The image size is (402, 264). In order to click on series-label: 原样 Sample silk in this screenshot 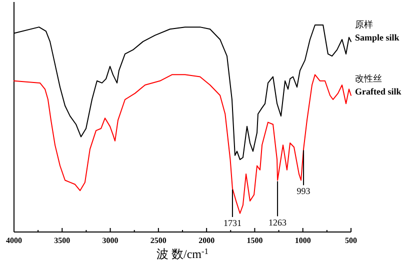, I will do `click(377, 31)`.